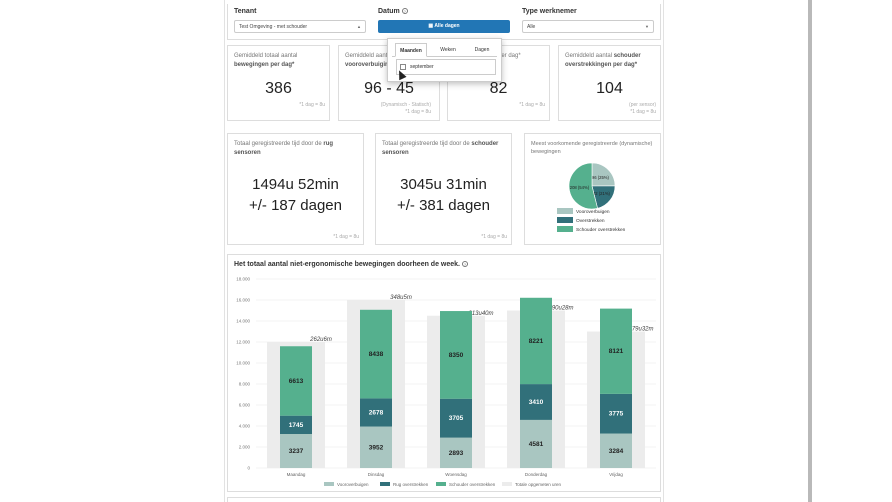  Describe the element at coordinates (642, 105) in the screenshot. I see `card-note-type: (per sensor)` at that location.